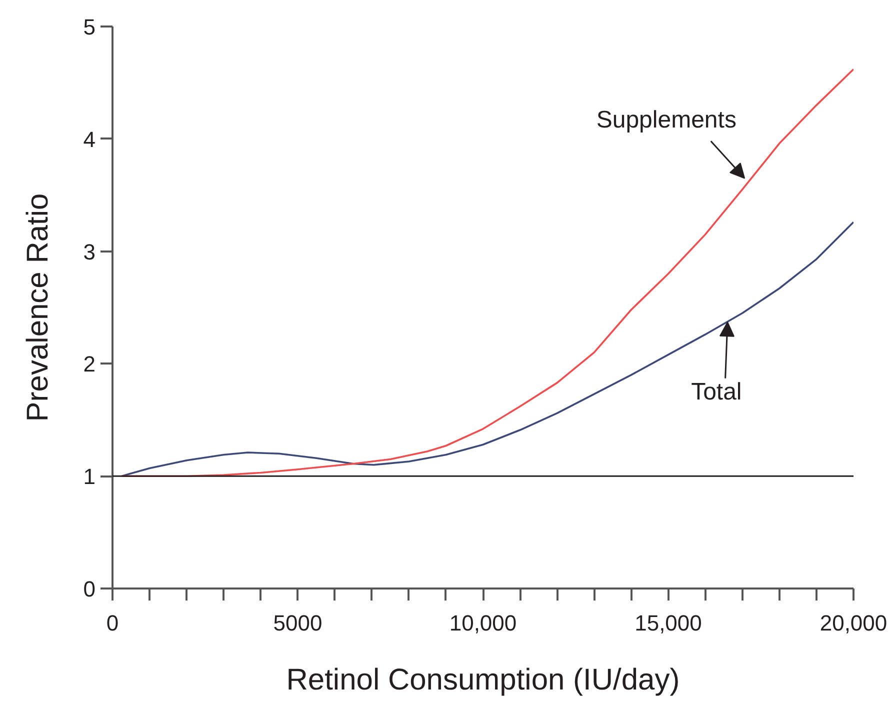  I want to click on annotation: Supplements, so click(666, 120).